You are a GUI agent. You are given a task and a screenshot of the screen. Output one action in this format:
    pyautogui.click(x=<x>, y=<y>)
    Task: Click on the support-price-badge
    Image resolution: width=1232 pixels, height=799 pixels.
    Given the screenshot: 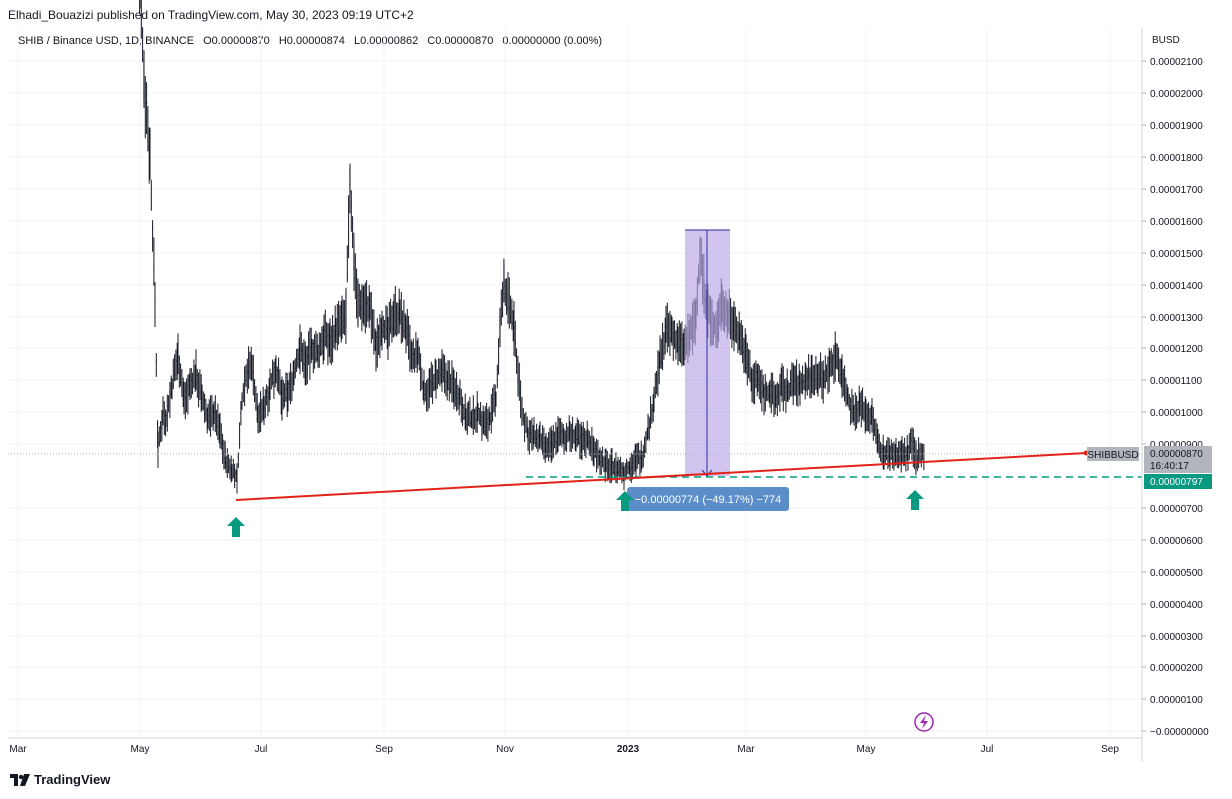 What is the action you would take?
    pyautogui.click(x=1178, y=481)
    